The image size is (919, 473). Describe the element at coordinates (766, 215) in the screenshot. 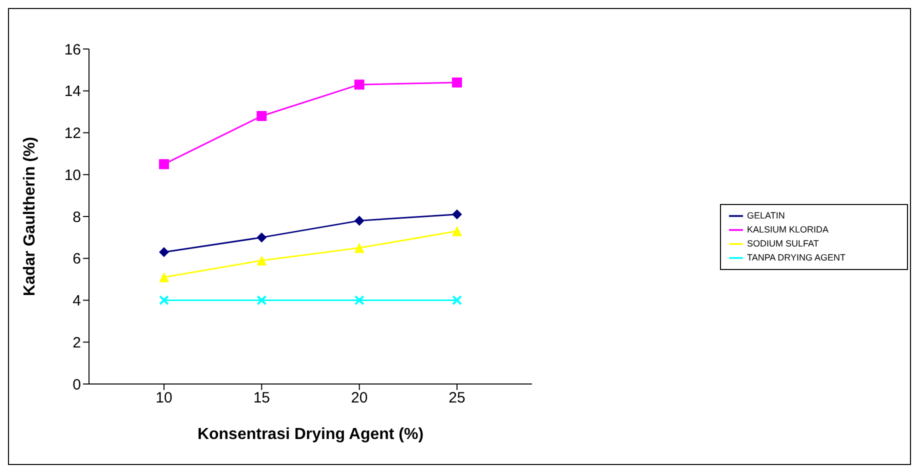

I see `legend-label: GELATIN` at that location.